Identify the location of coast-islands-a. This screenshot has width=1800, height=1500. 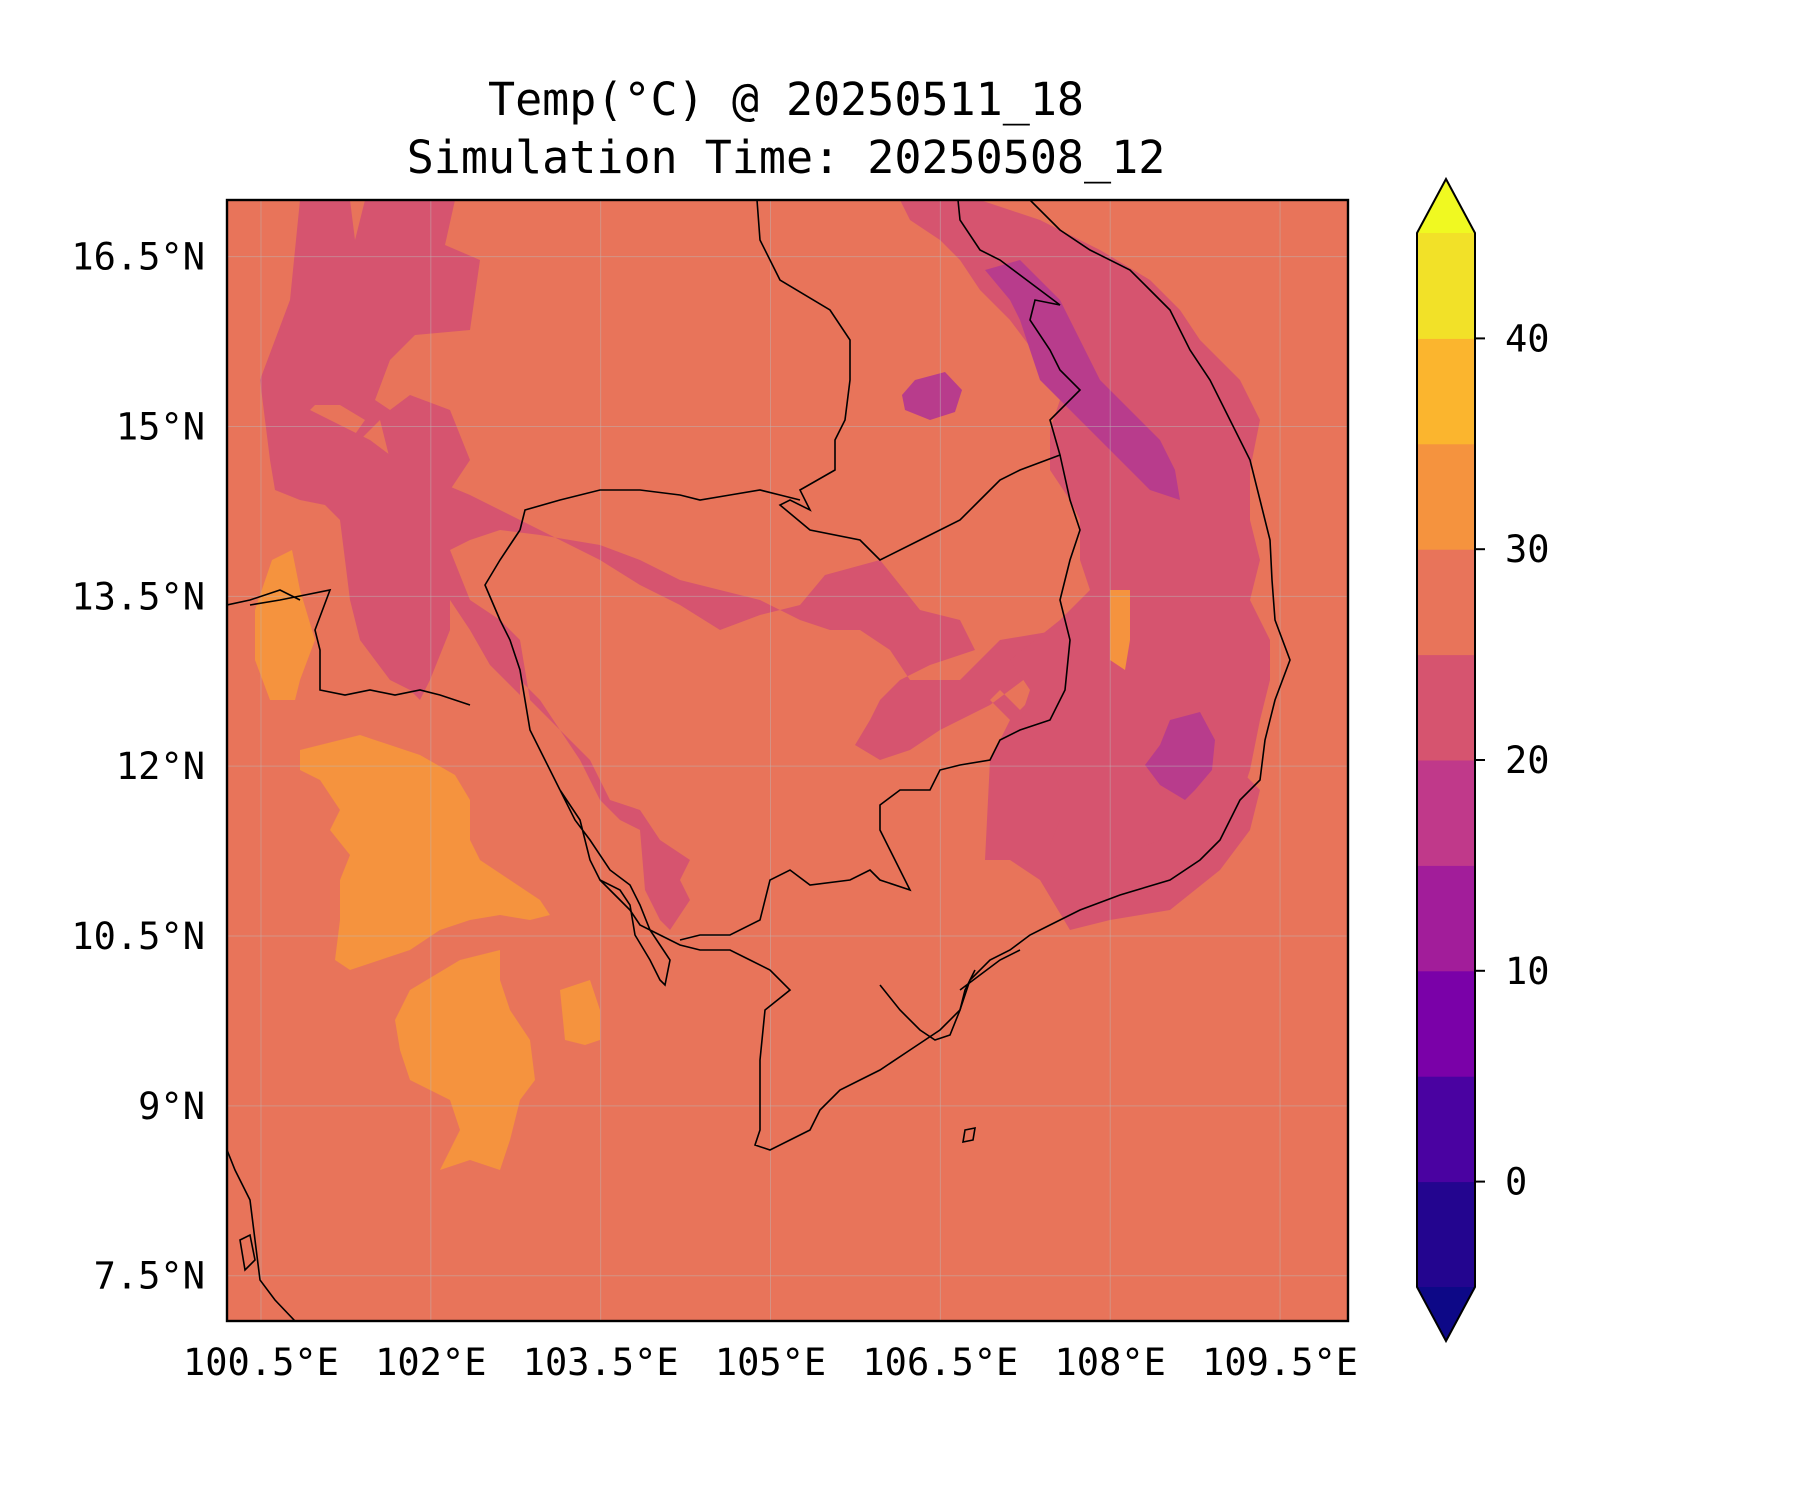
(247, 1252).